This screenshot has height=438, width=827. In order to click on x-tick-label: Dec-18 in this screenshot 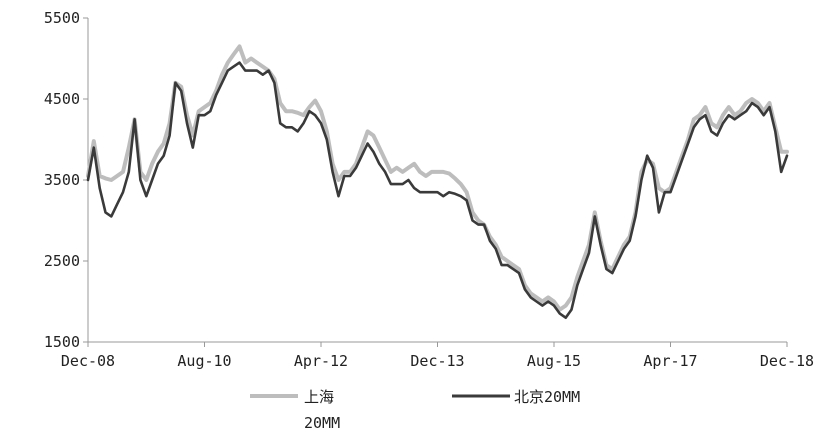, I will do `click(787, 361)`.